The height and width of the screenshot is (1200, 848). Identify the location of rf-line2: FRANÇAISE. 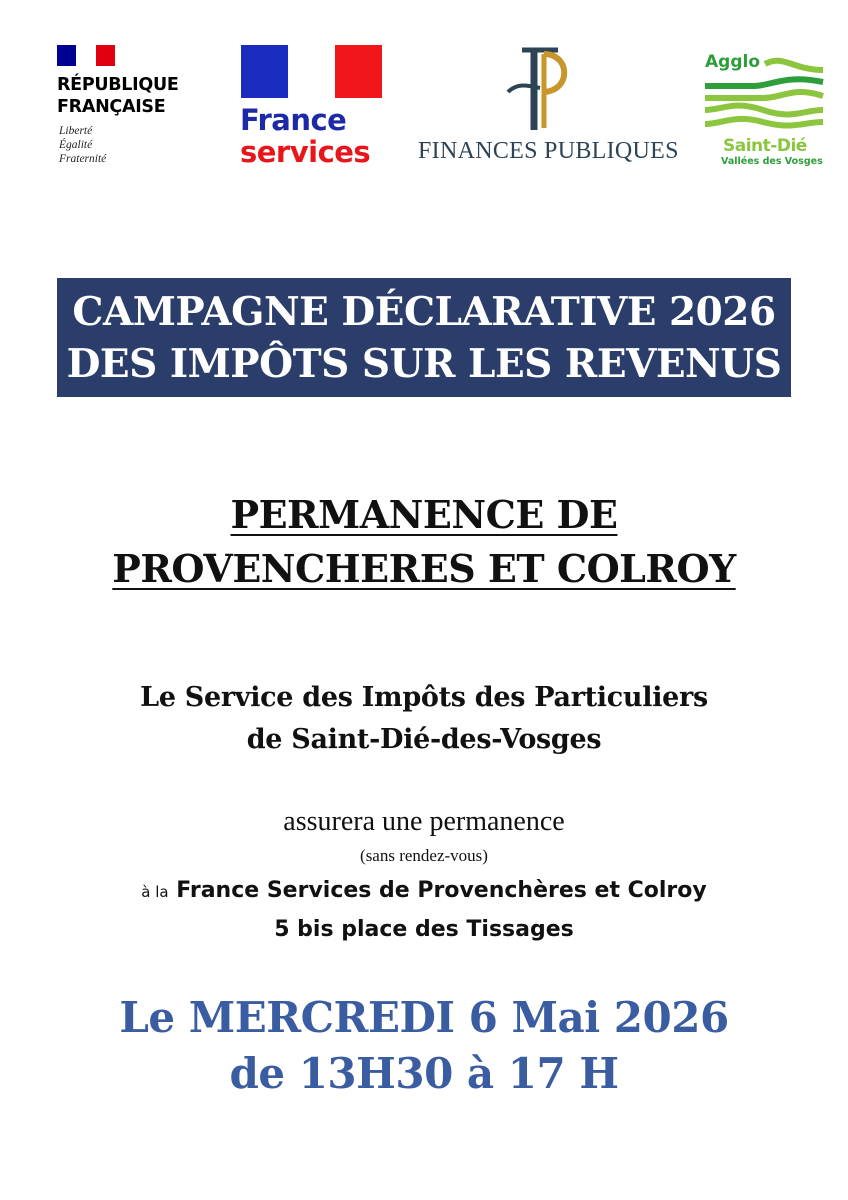
(111, 107).